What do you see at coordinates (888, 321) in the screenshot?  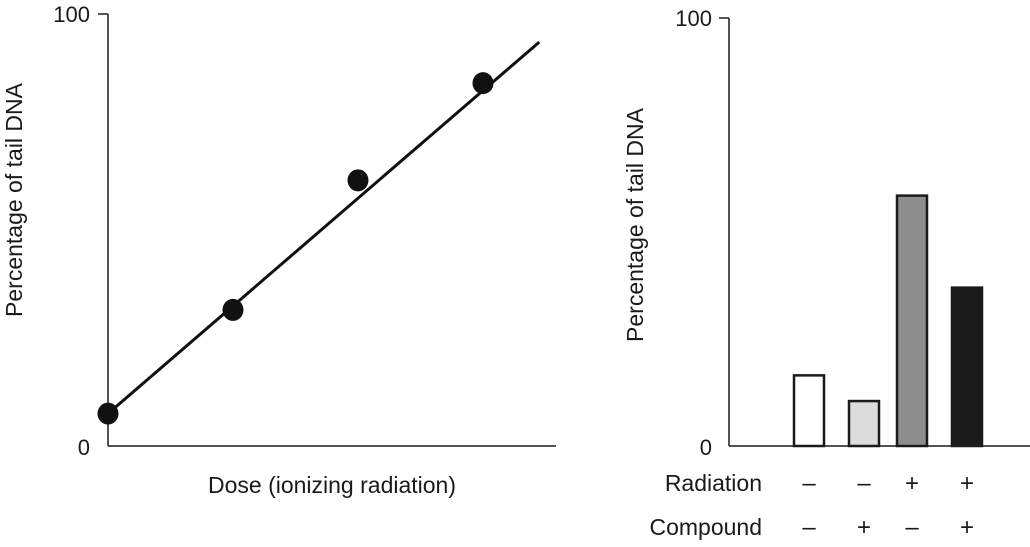 I see `bars` at bounding box center [888, 321].